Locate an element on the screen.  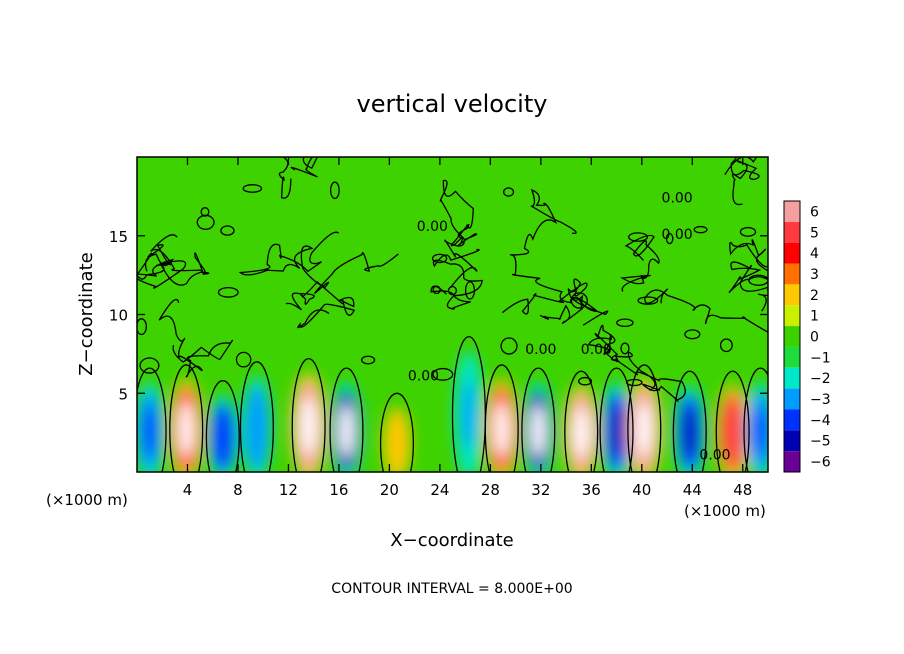
colorbar: 6 5 4 3 2 1 0 −1 −2 −3 −4 −5 −6 is located at coordinates (807, 336).